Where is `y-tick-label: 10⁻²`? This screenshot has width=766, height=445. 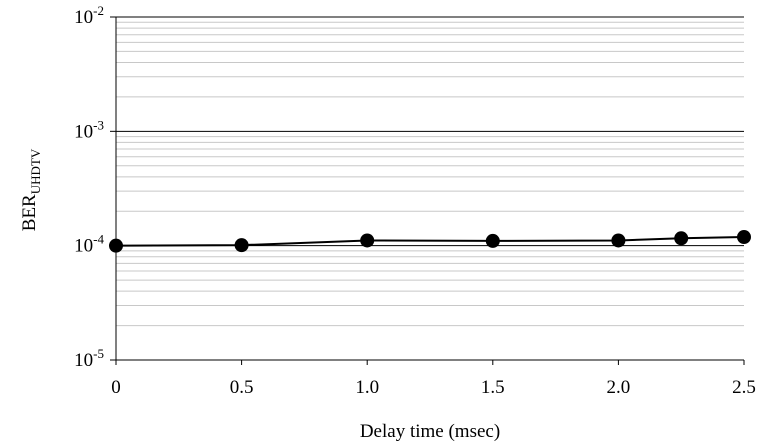
y-tick-label: 10⁻² is located at coordinates (89, 15).